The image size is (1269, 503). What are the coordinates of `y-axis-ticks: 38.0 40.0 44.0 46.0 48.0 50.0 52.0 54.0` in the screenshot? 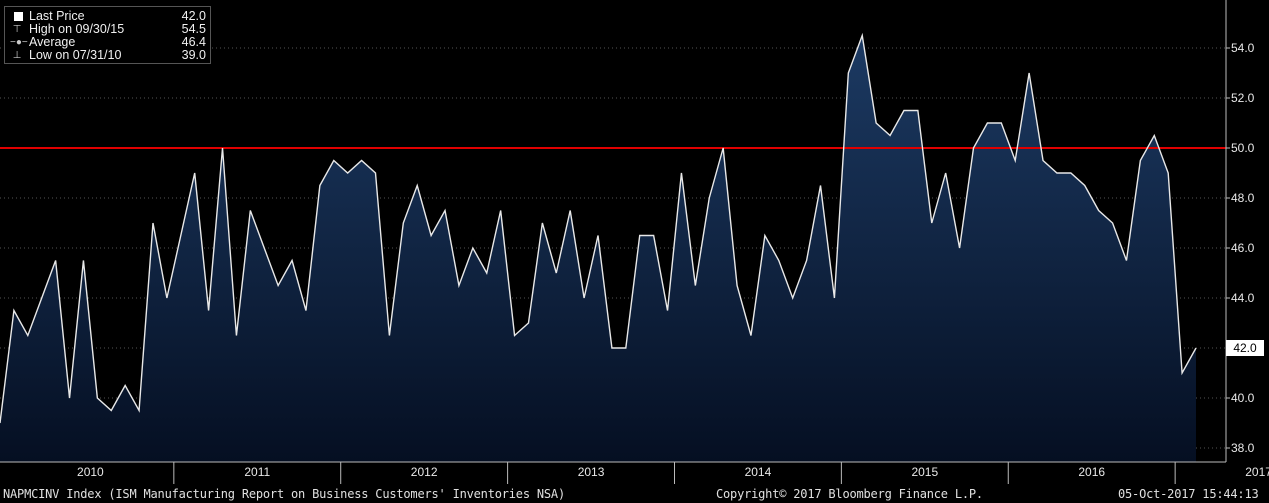 It's located at (1240, 248).